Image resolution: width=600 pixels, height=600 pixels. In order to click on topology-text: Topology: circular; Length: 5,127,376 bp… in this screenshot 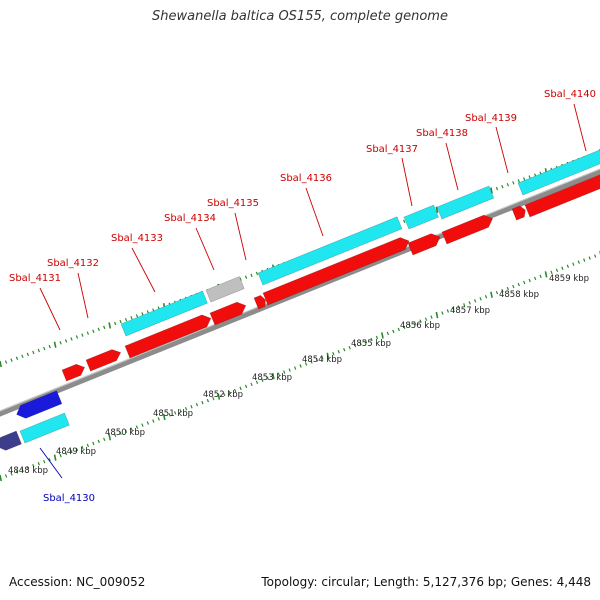, I will do `click(426, 582)`.